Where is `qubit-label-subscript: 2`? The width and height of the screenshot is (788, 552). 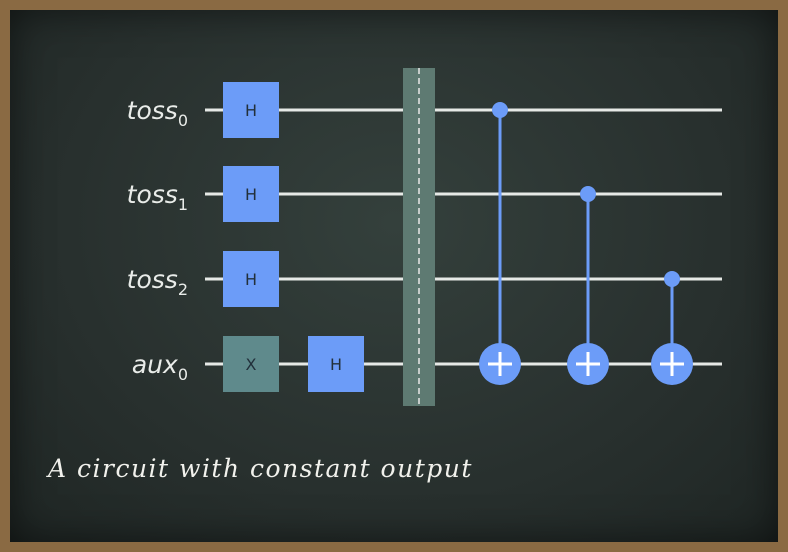
qubit-label-subscript: 2 is located at coordinates (183, 289).